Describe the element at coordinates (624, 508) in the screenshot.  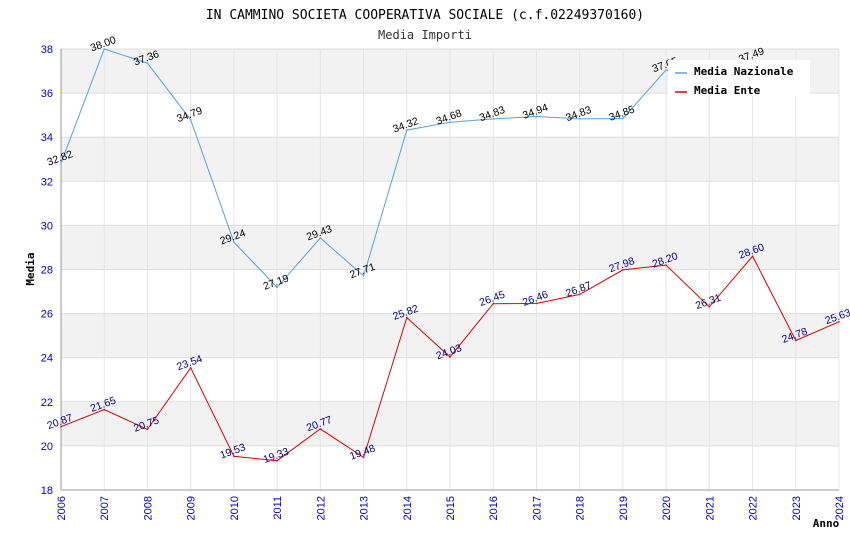
I see `x-tick-label: 2019` at that location.